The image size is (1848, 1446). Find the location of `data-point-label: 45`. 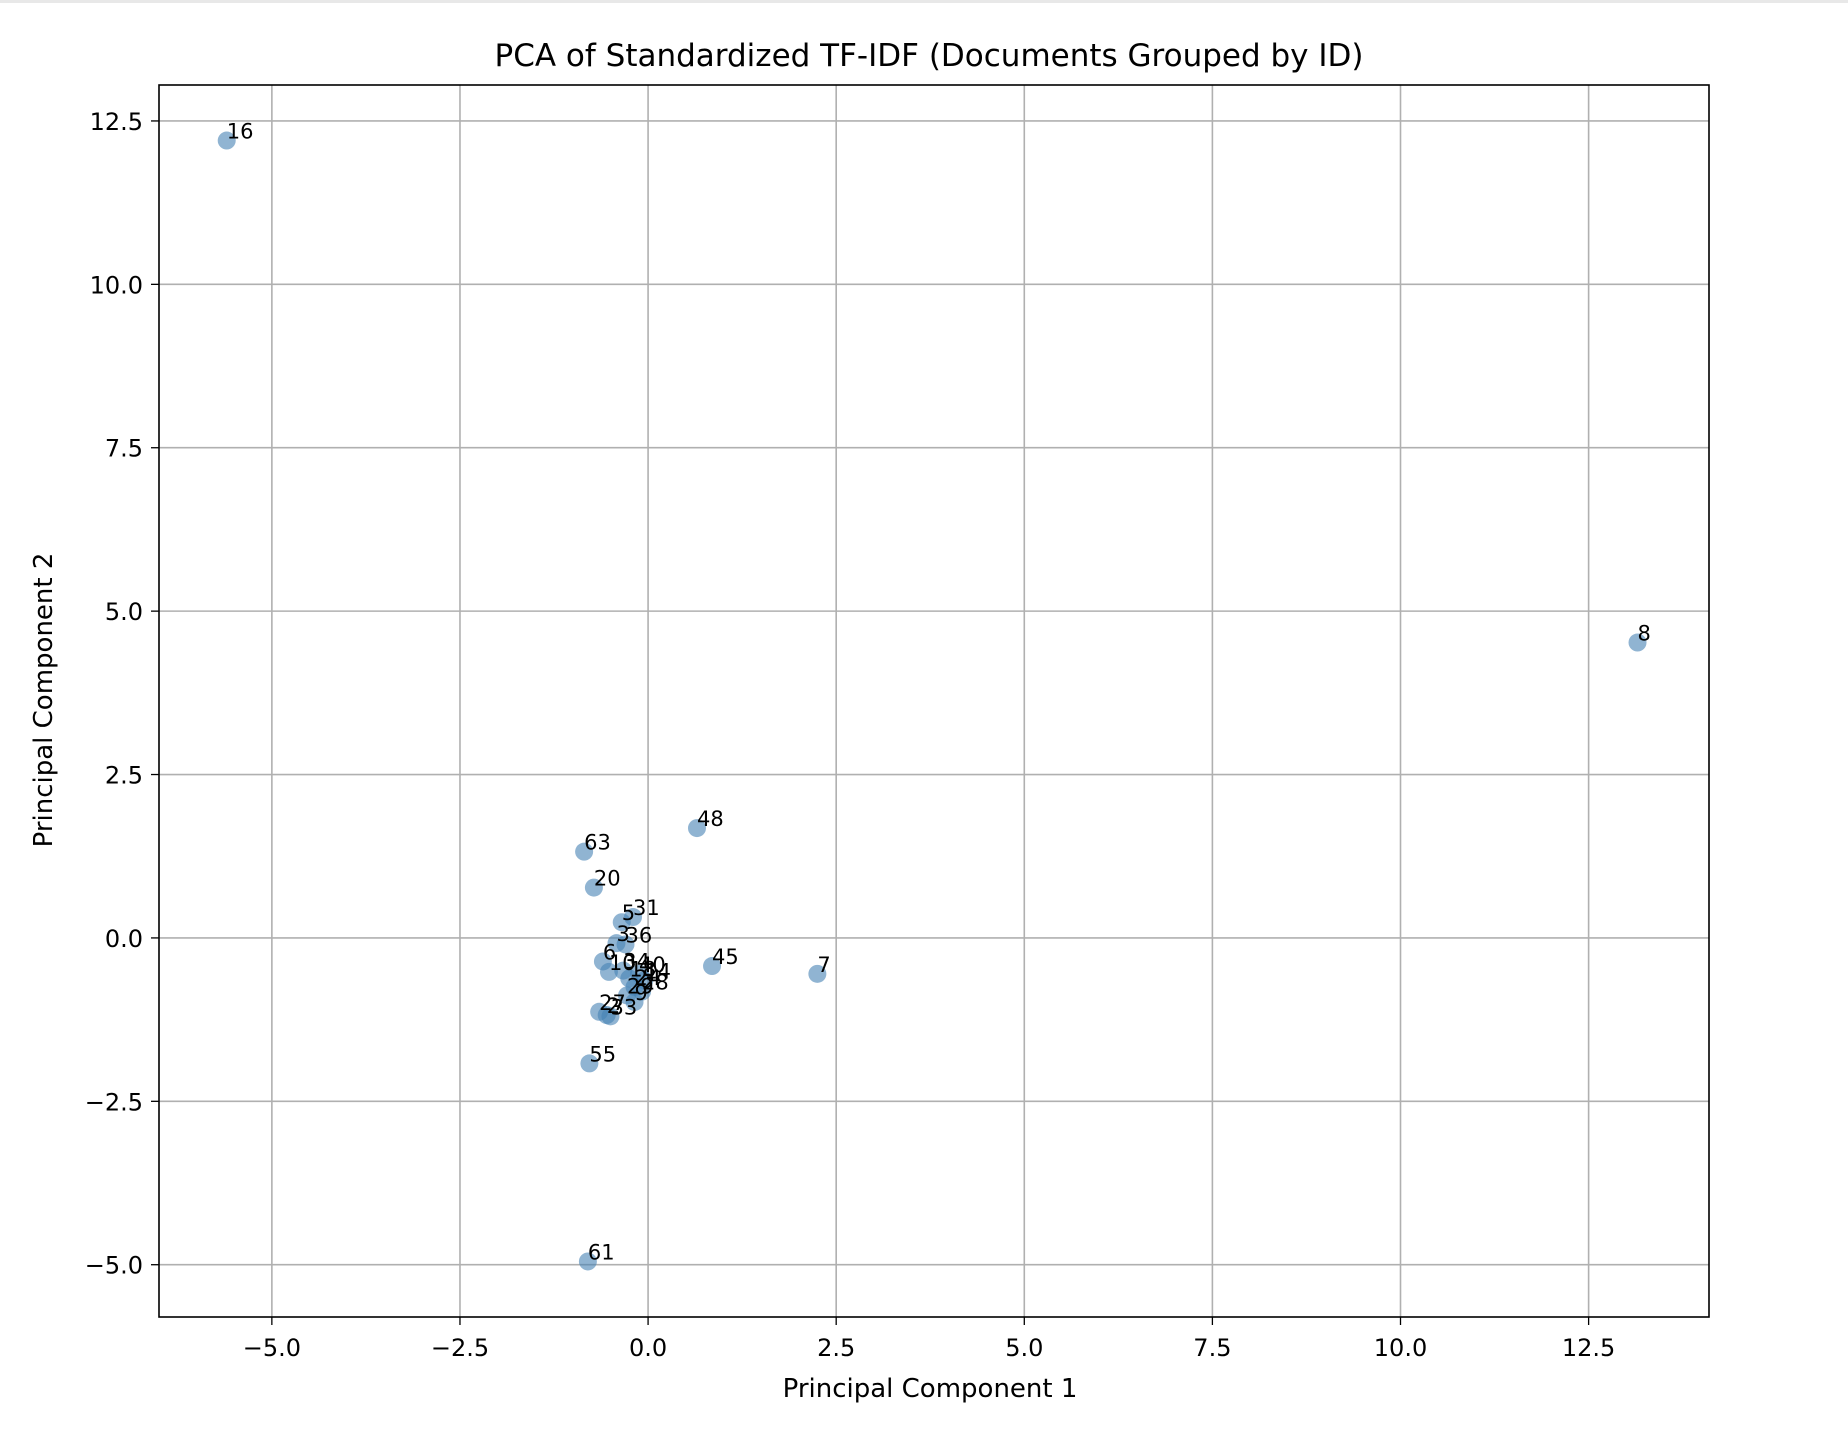

data-point-label: 45 is located at coordinates (725, 957).